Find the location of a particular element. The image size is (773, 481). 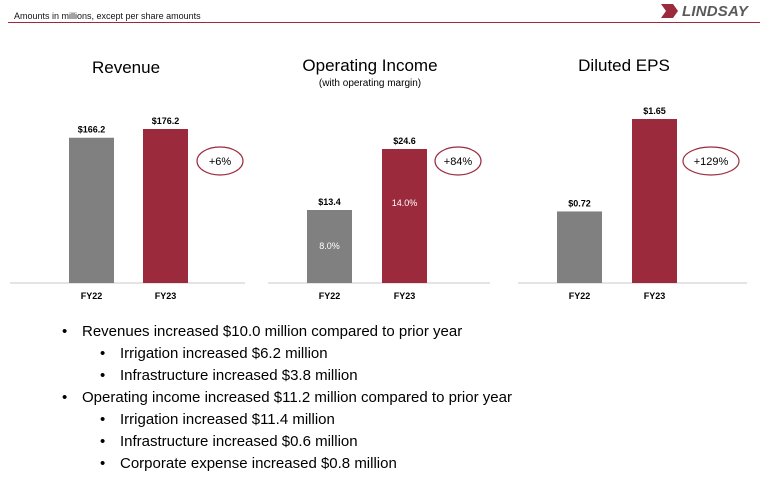

eps-category-fy22: FY22 is located at coordinates (580, 296).